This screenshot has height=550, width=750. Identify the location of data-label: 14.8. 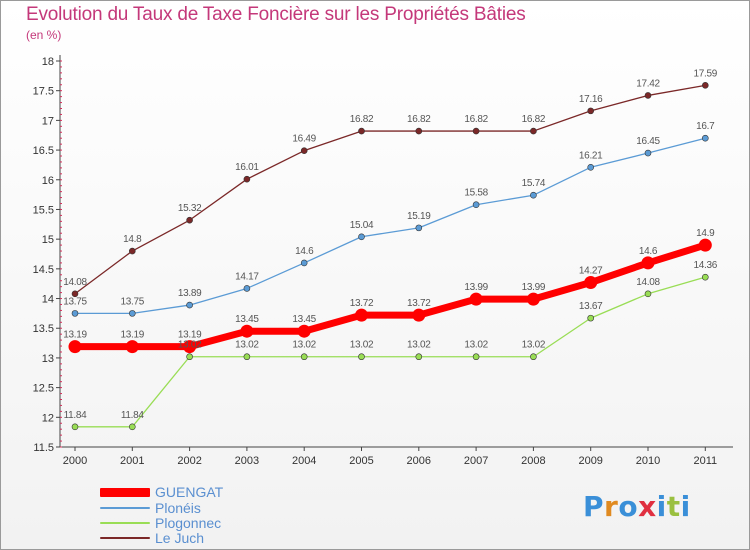
(132, 239).